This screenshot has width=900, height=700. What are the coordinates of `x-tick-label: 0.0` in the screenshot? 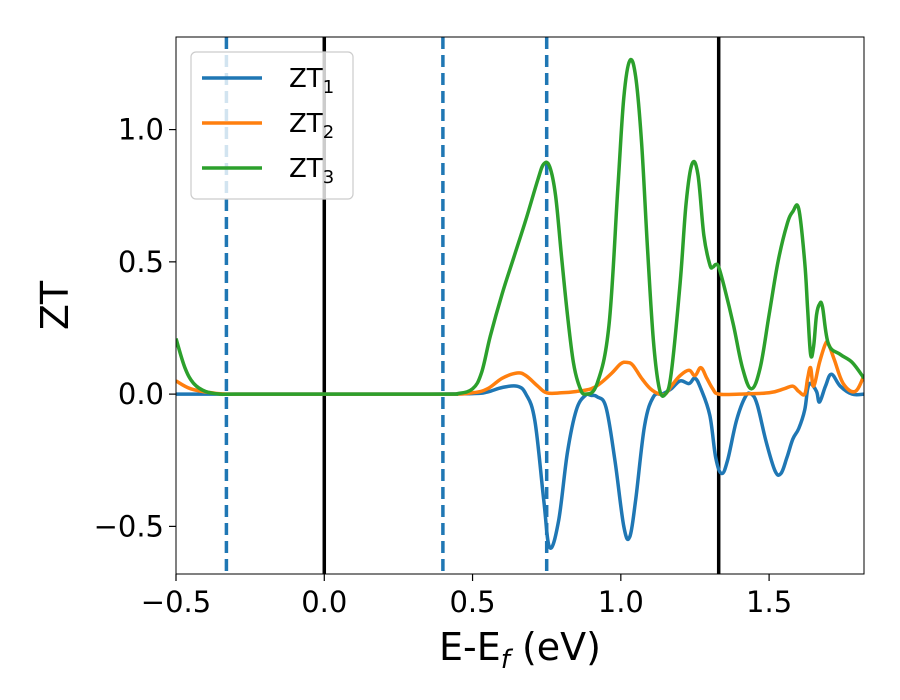 It's located at (324, 602).